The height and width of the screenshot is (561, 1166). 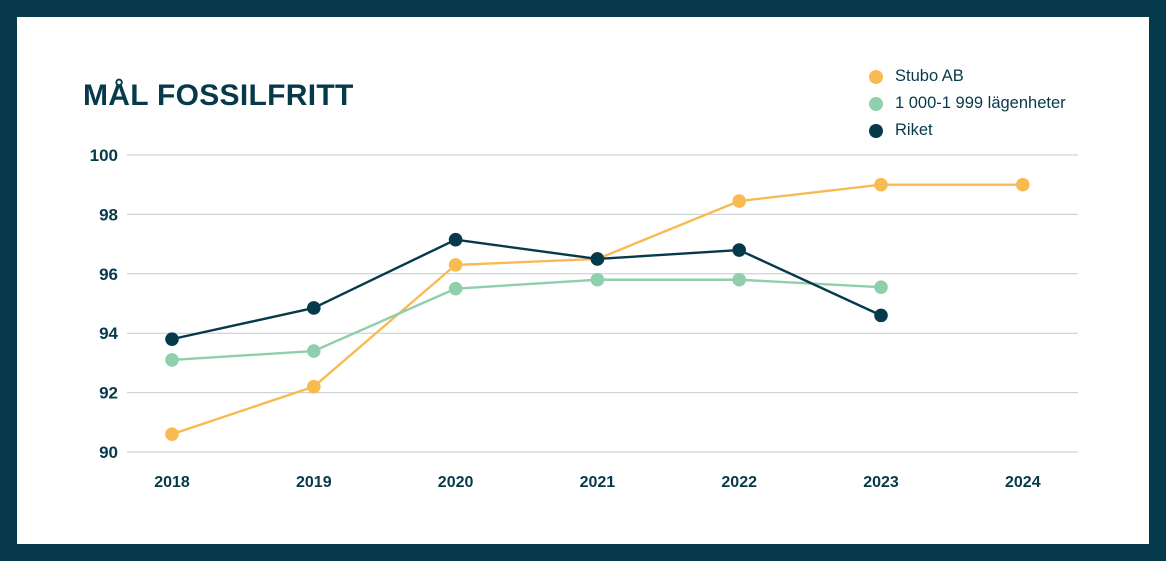 What do you see at coordinates (108, 333) in the screenshot?
I see `y-tick-label: 94` at bounding box center [108, 333].